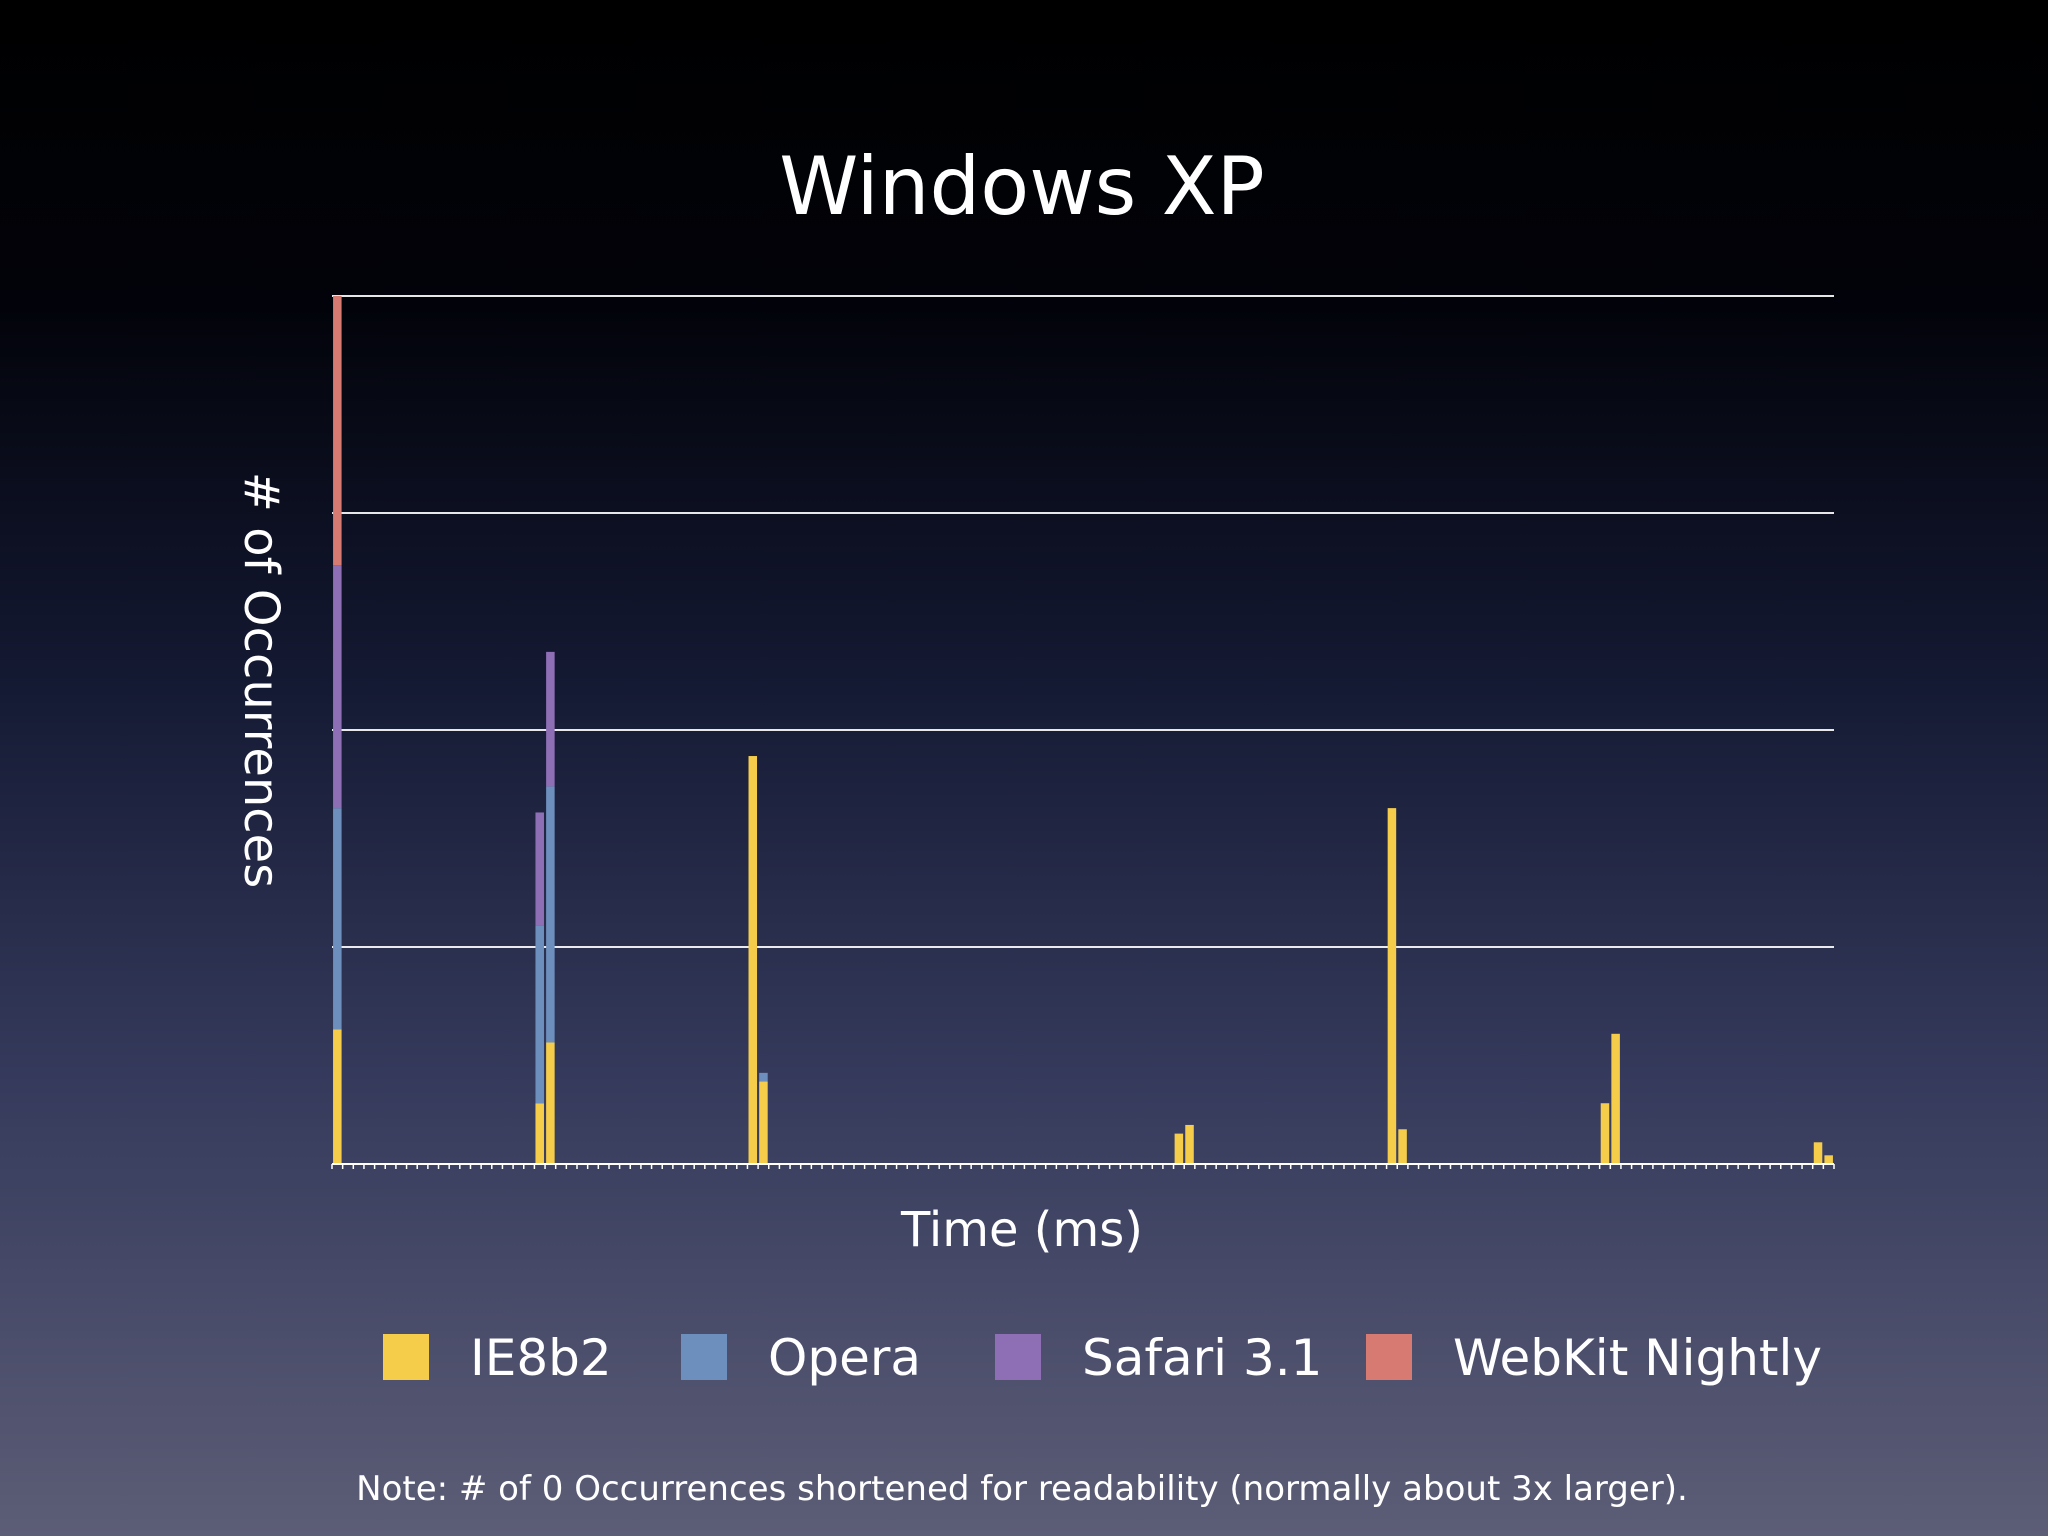 The height and width of the screenshot is (1536, 2048). I want to click on legend-swatch-opera, so click(704, 1357).